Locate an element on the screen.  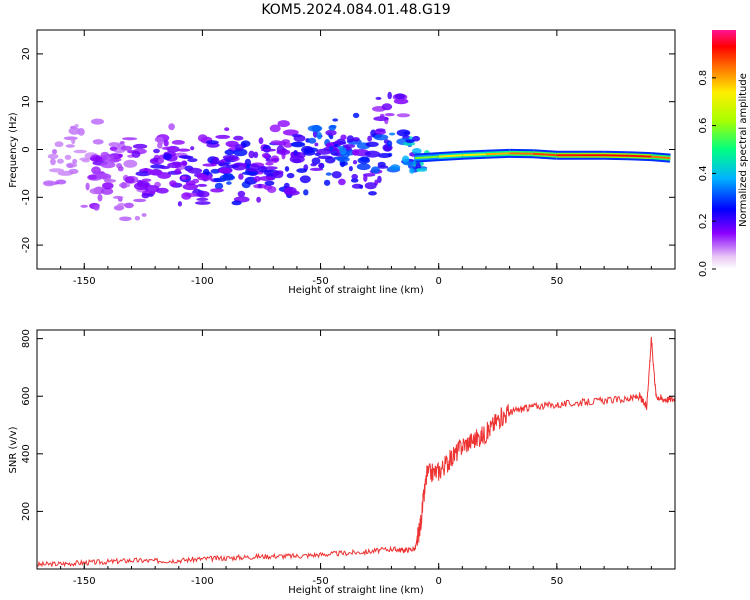
spectrogram-ytick-label: -10 is located at coordinates (26, 197).